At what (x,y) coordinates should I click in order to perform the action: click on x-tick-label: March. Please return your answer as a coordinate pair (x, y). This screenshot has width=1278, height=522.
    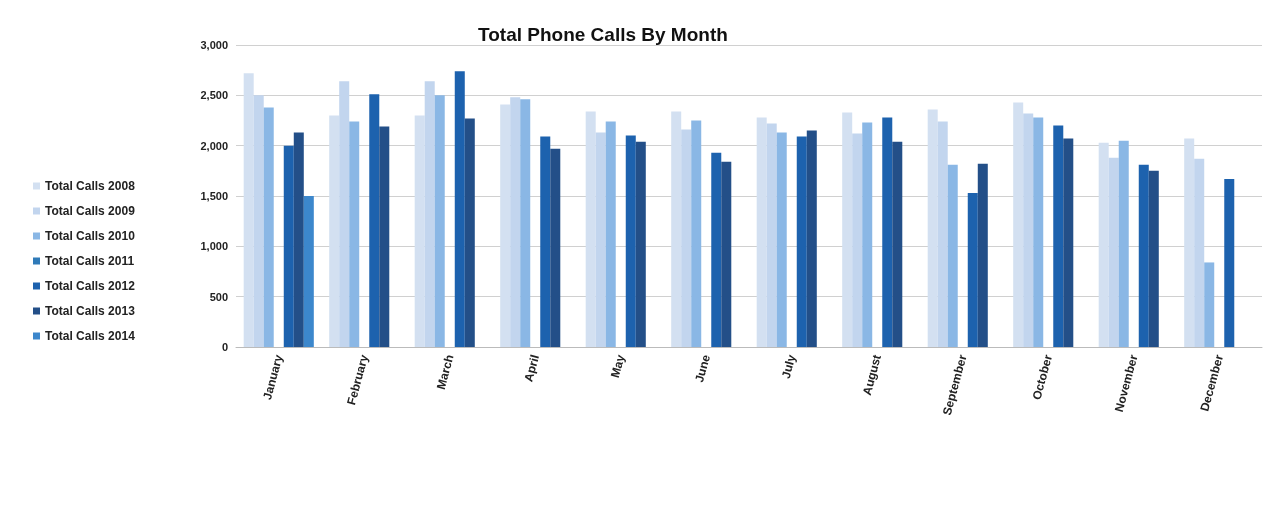
    Looking at the image, I should click on (445, 372).